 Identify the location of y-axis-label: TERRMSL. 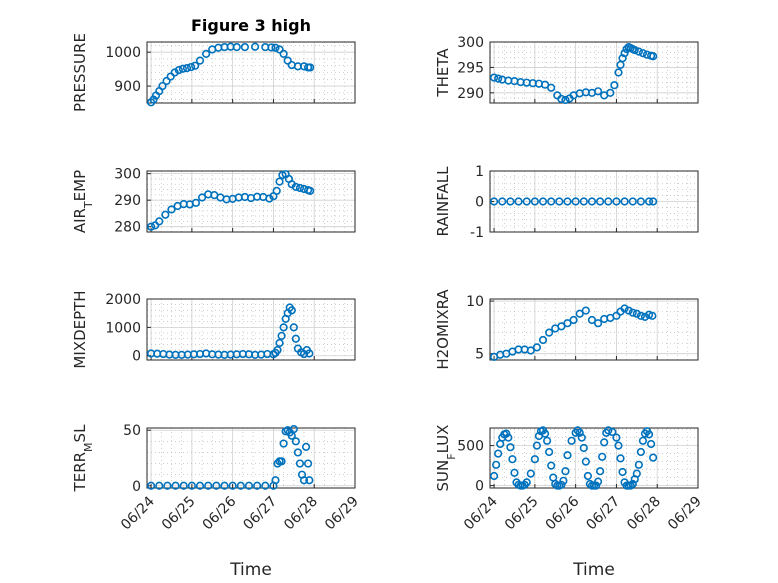
(83, 458).